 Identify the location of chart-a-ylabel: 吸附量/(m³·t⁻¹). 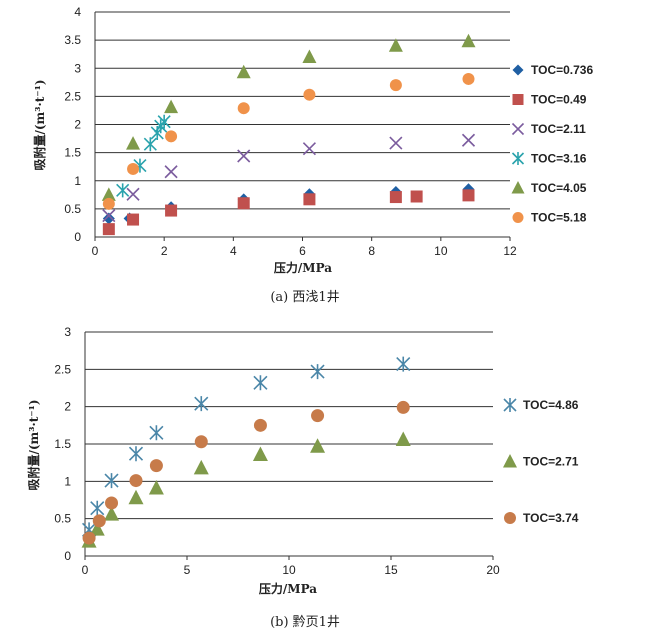
(39, 124).